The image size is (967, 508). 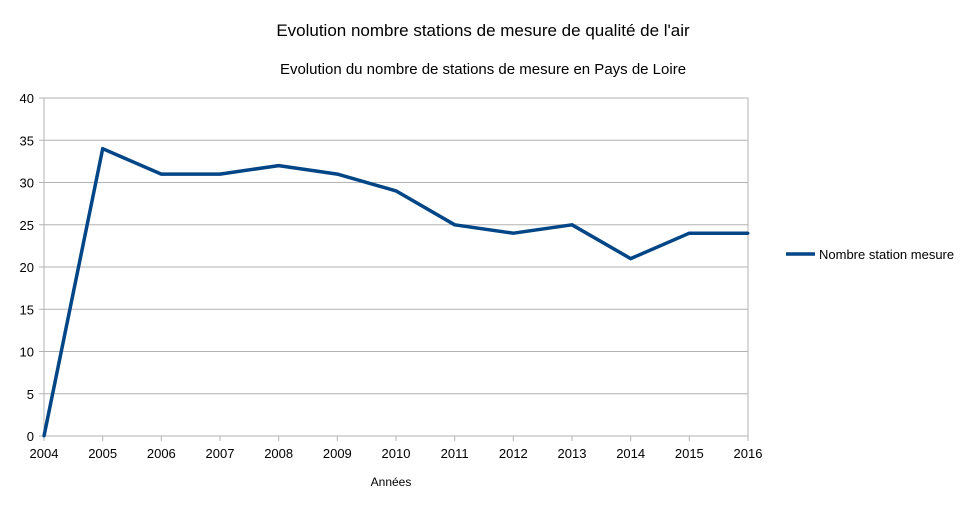 I want to click on y-tick-label: 15, so click(x=27, y=309).